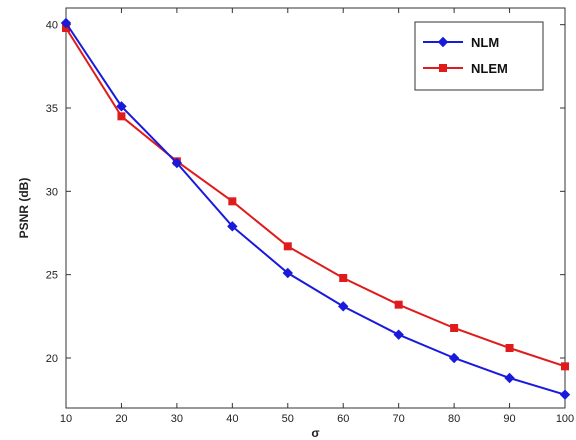  I want to click on x-tick-label: 50, so click(288, 419).